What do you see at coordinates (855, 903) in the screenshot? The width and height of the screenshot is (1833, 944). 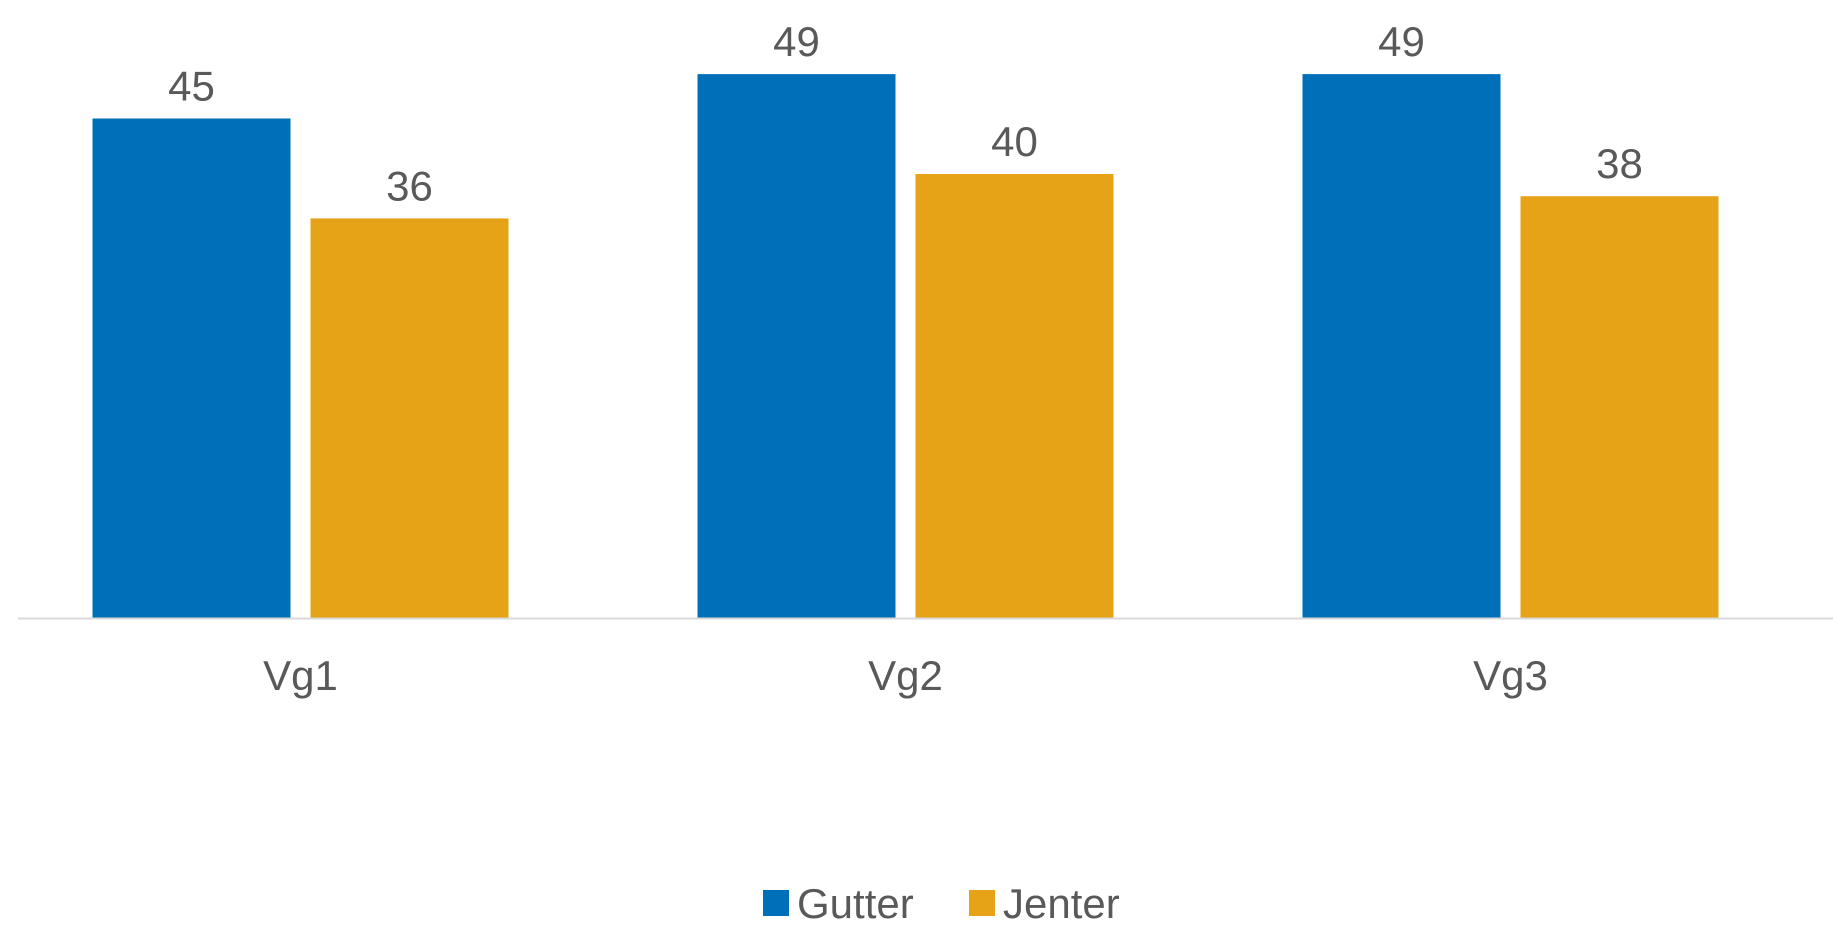 I see `legend-label-gutter: Gutter` at bounding box center [855, 903].